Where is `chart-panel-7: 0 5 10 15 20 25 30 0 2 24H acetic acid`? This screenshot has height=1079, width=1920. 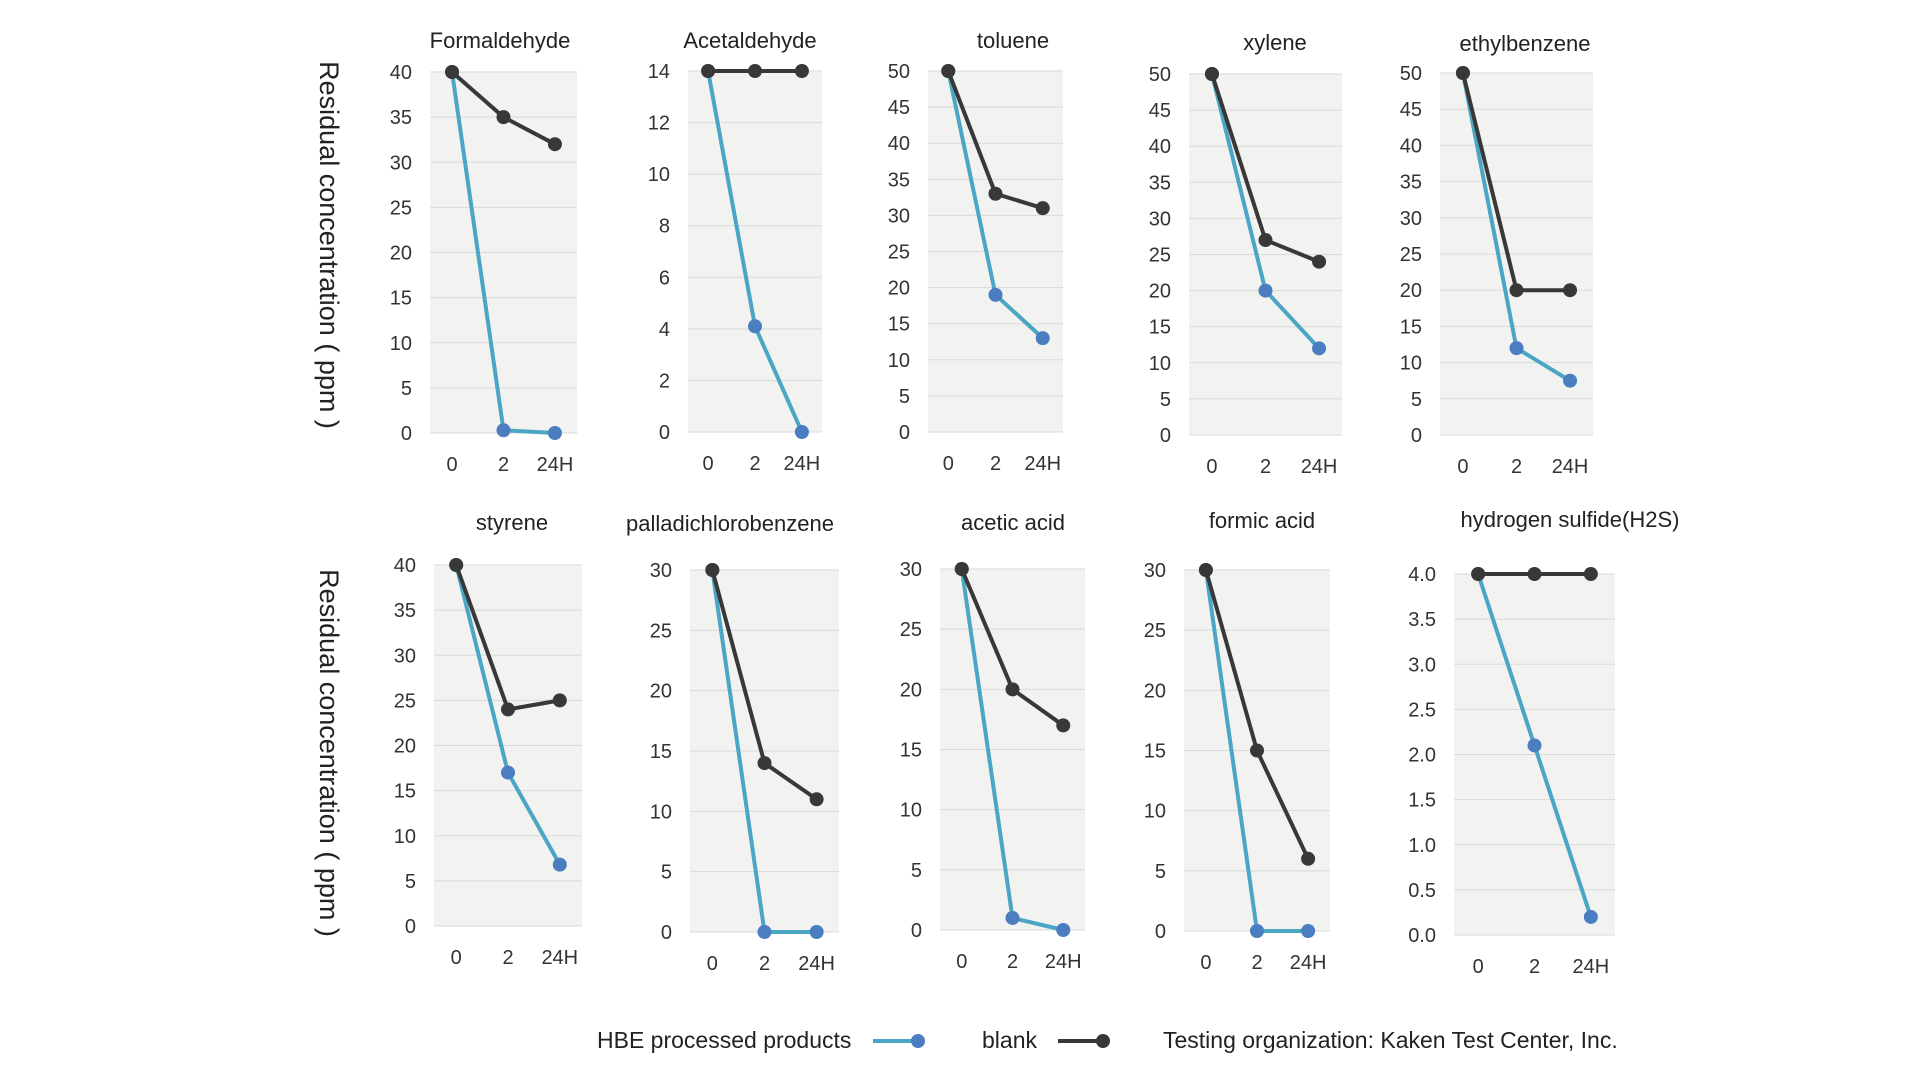
chart-panel-7: 0 5 10 15 20 25 30 0 2 24H acetic acid is located at coordinates (992, 741).